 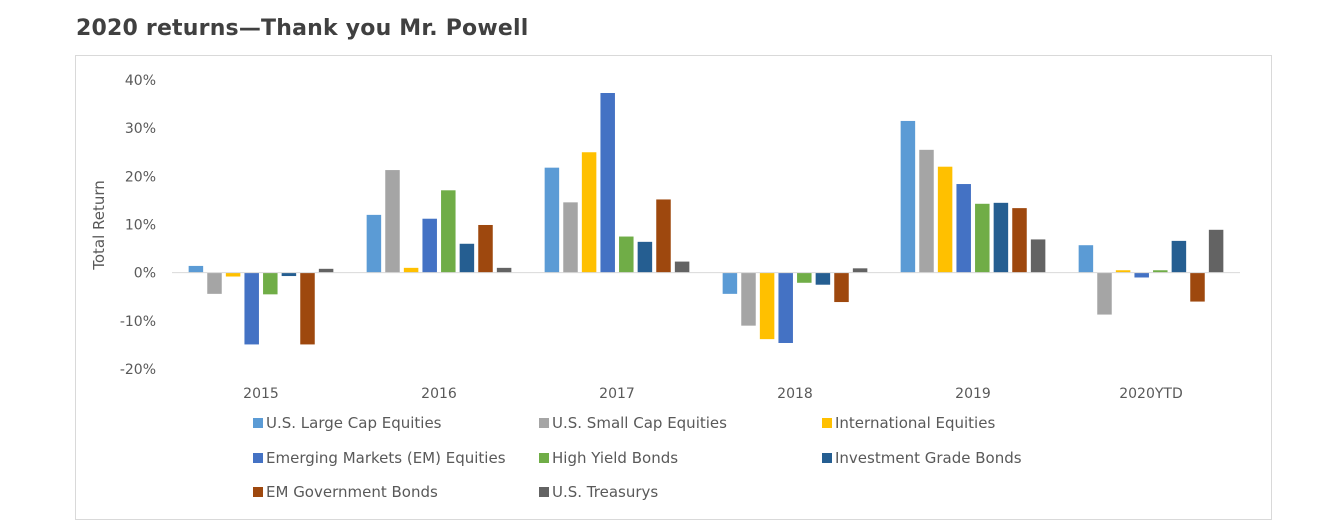 I want to click on x-tick-label: 2015, so click(x=261, y=394).